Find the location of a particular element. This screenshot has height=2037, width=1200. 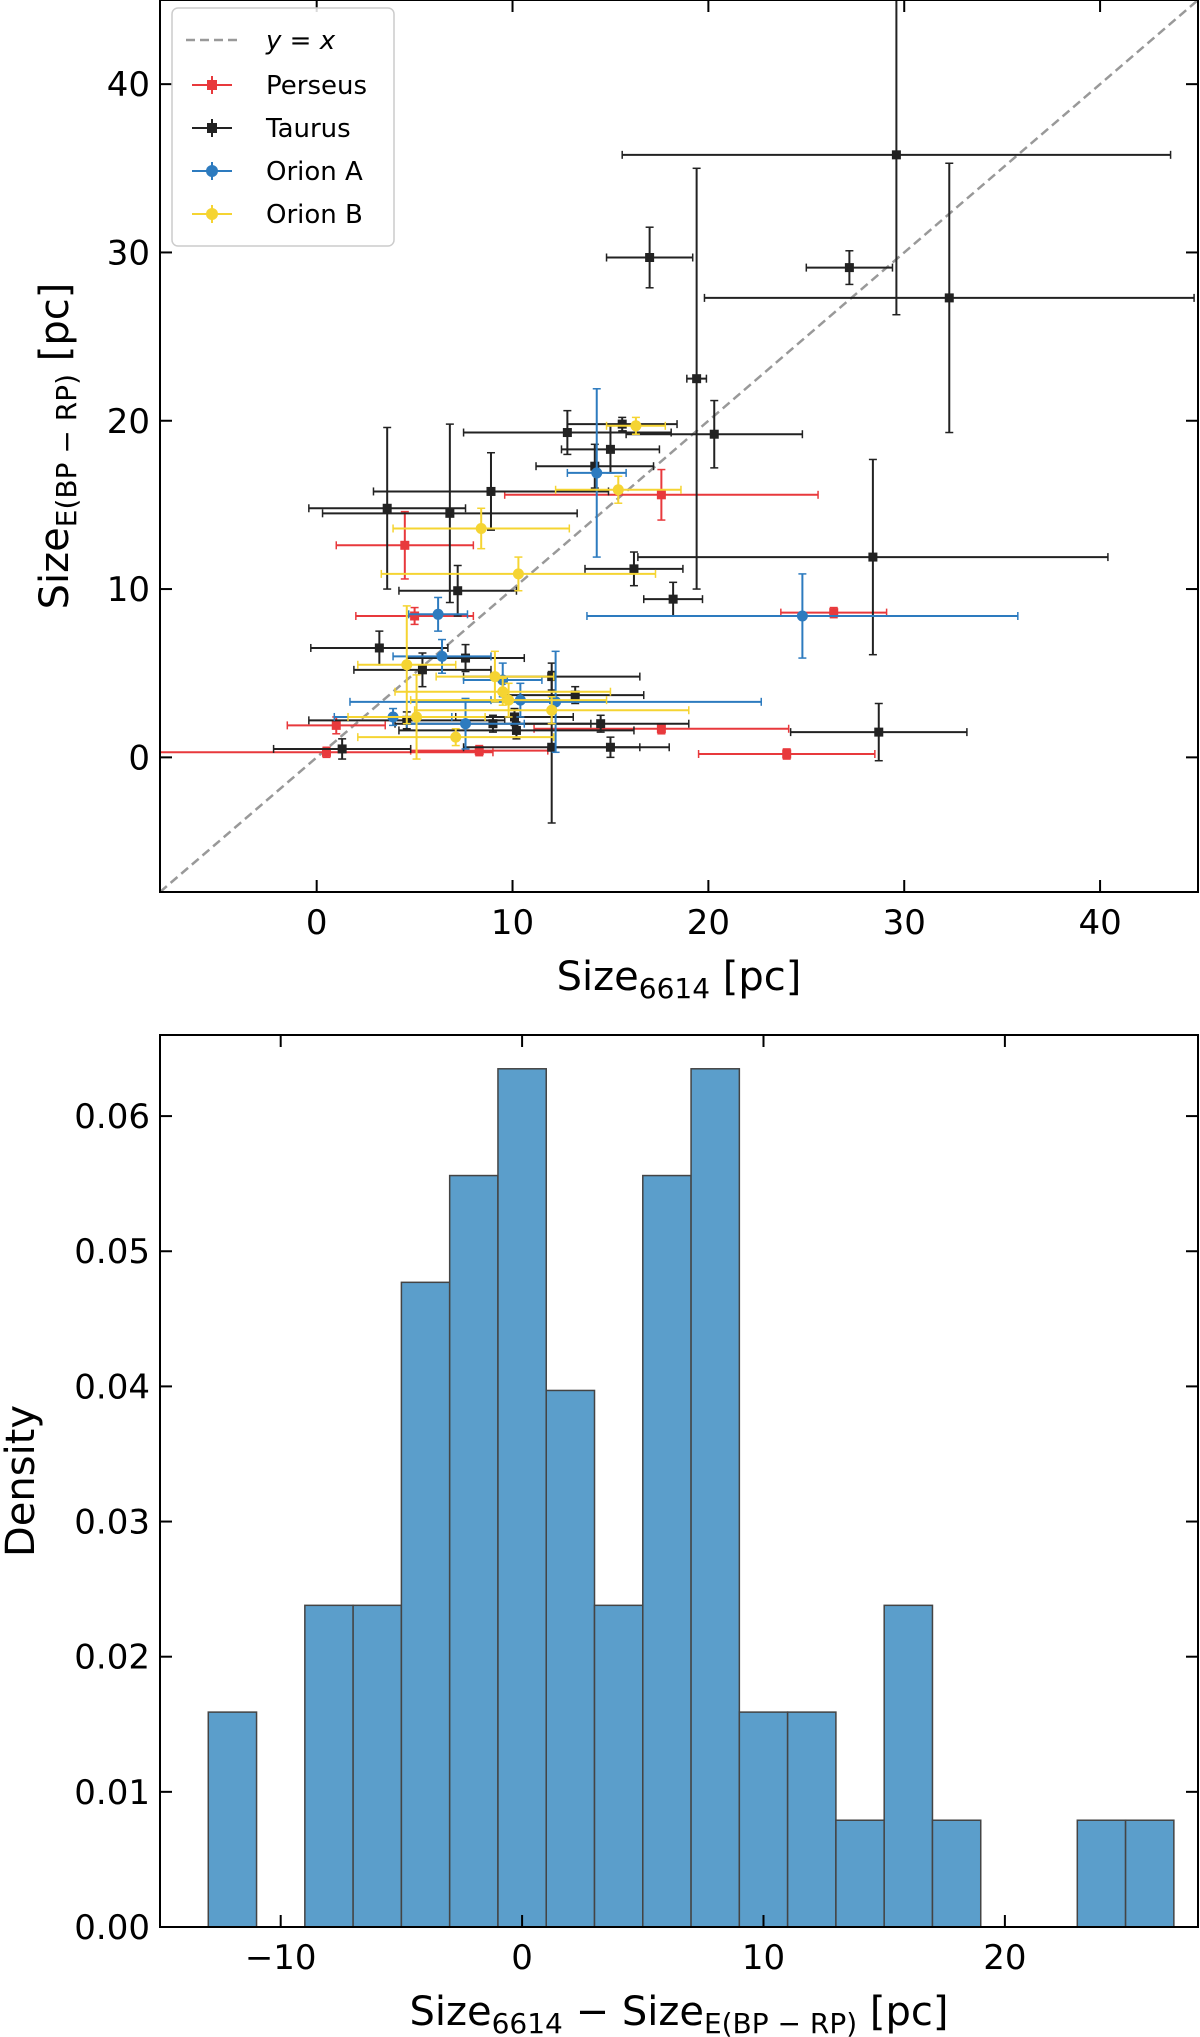

legend-ref-op: = is located at coordinates (300, 41).